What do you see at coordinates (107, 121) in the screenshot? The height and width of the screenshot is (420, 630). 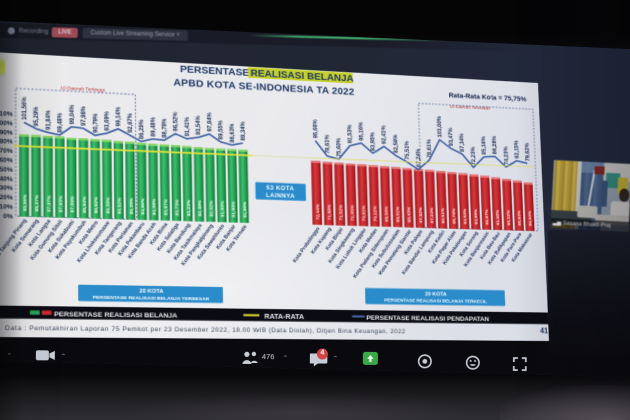 I see `svg-text: 93,69%` at bounding box center [107, 121].